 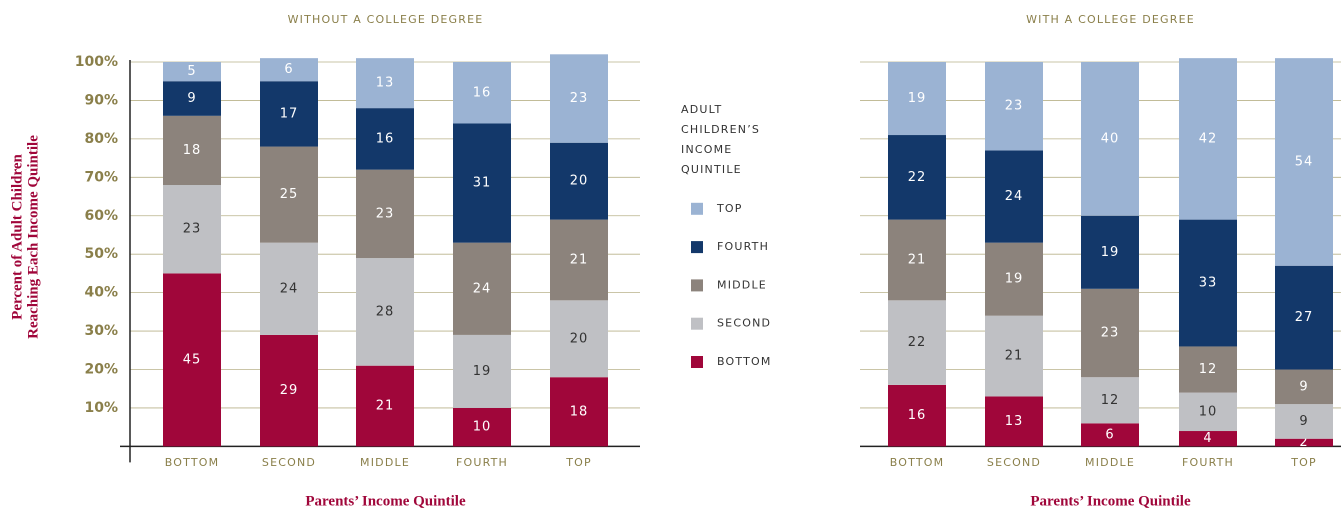 I want to click on data-label: 6, so click(x=1109, y=434).